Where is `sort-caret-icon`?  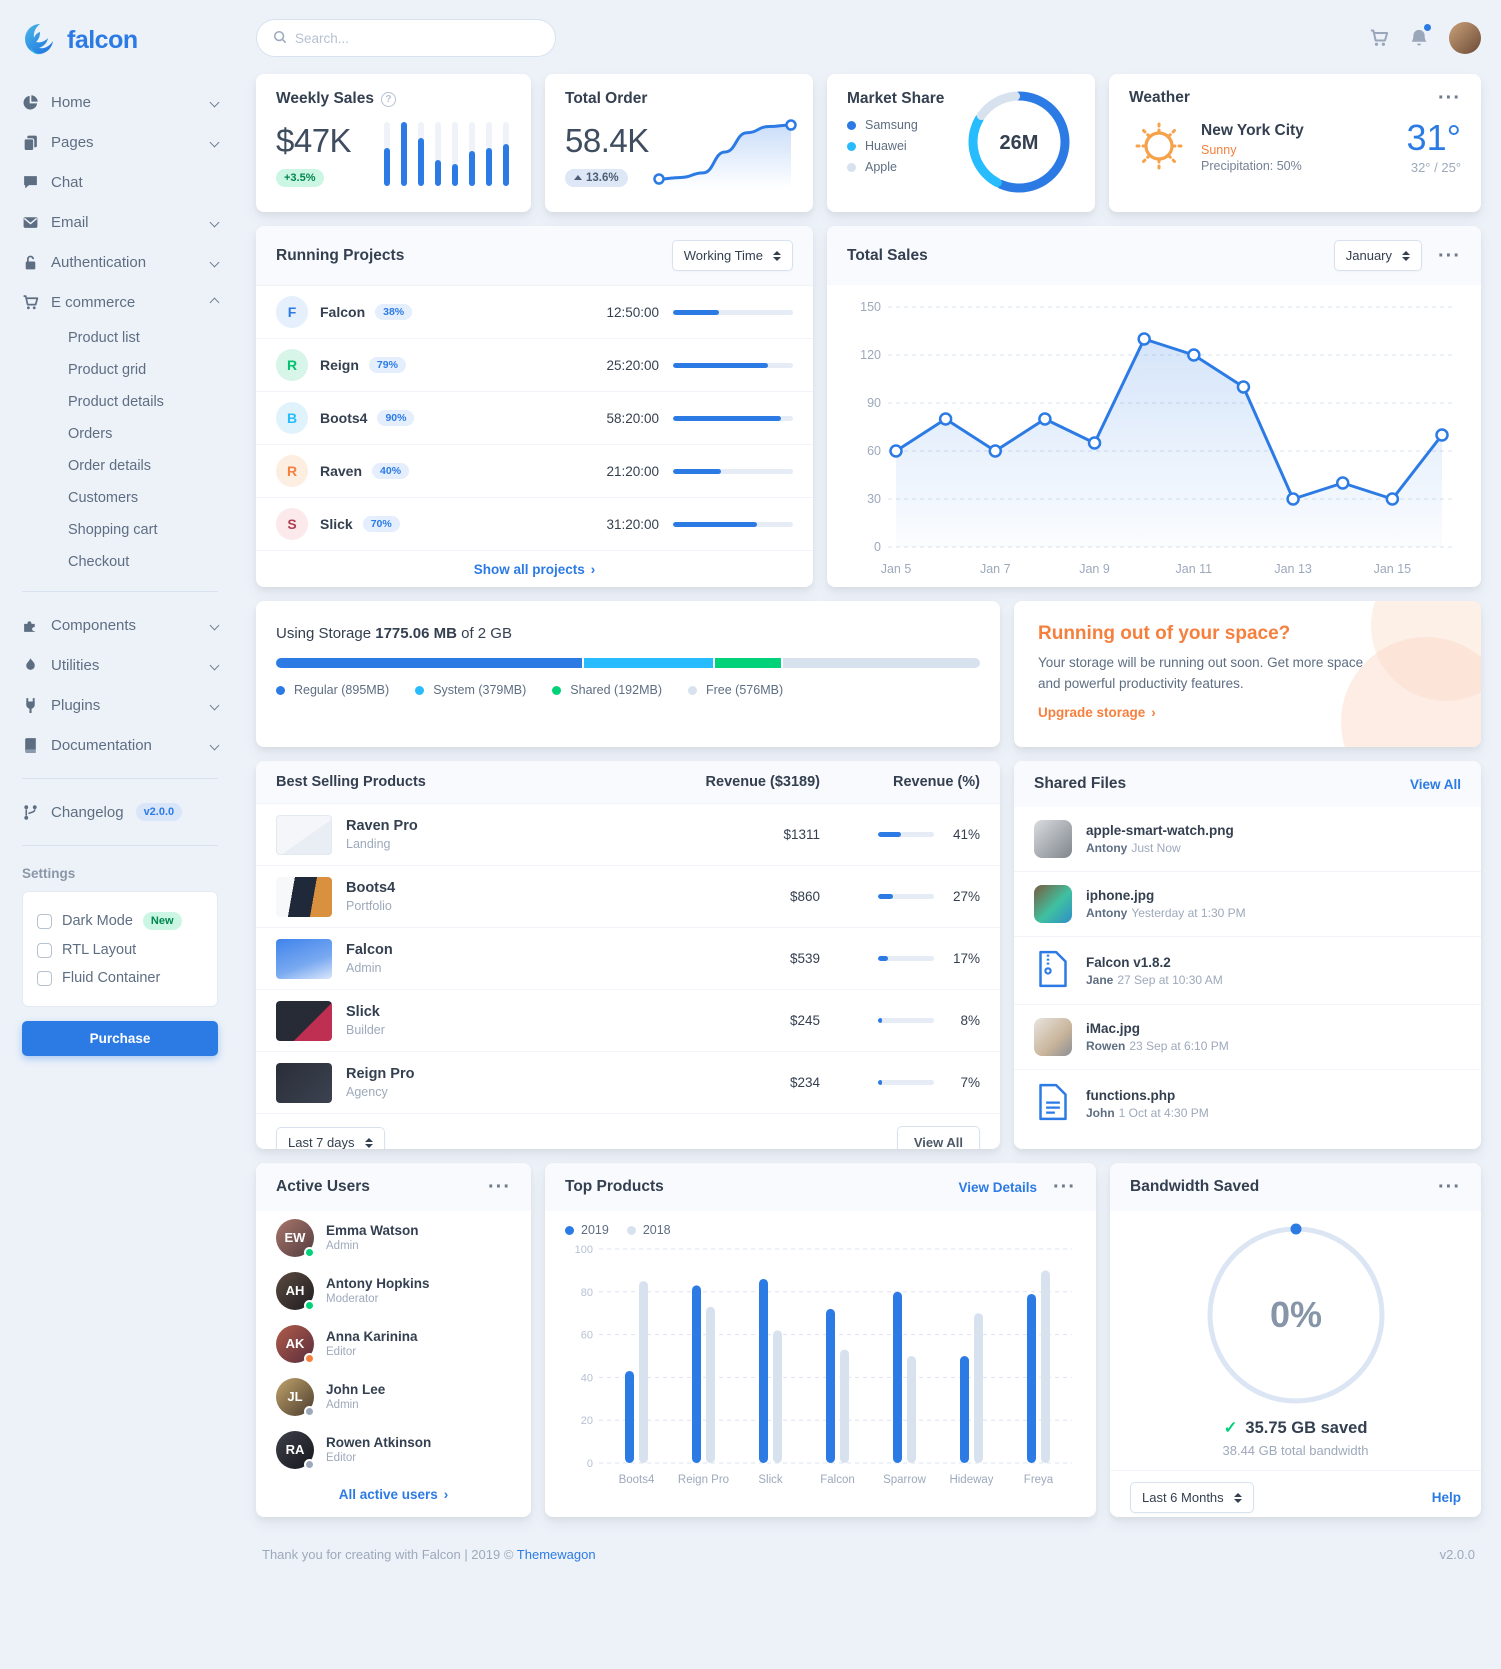
sort-caret-icon is located at coordinates (1238, 1498).